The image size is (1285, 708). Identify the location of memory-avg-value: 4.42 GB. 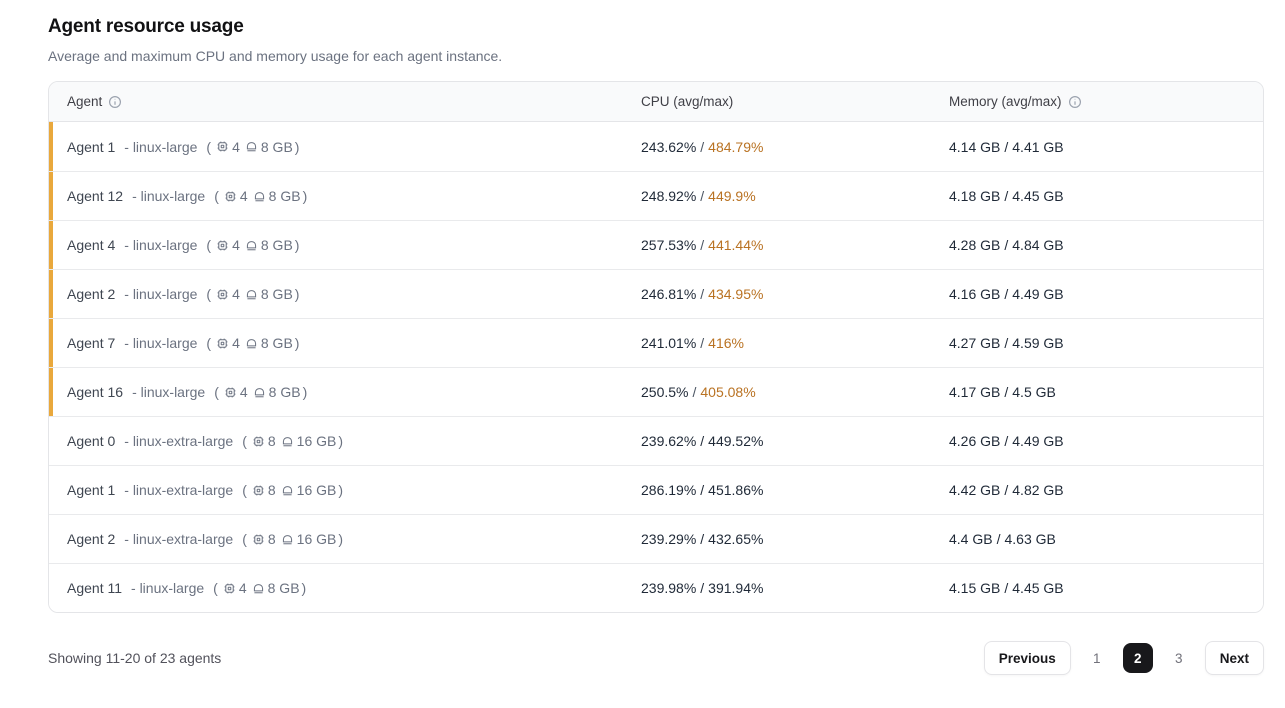
(975, 490).